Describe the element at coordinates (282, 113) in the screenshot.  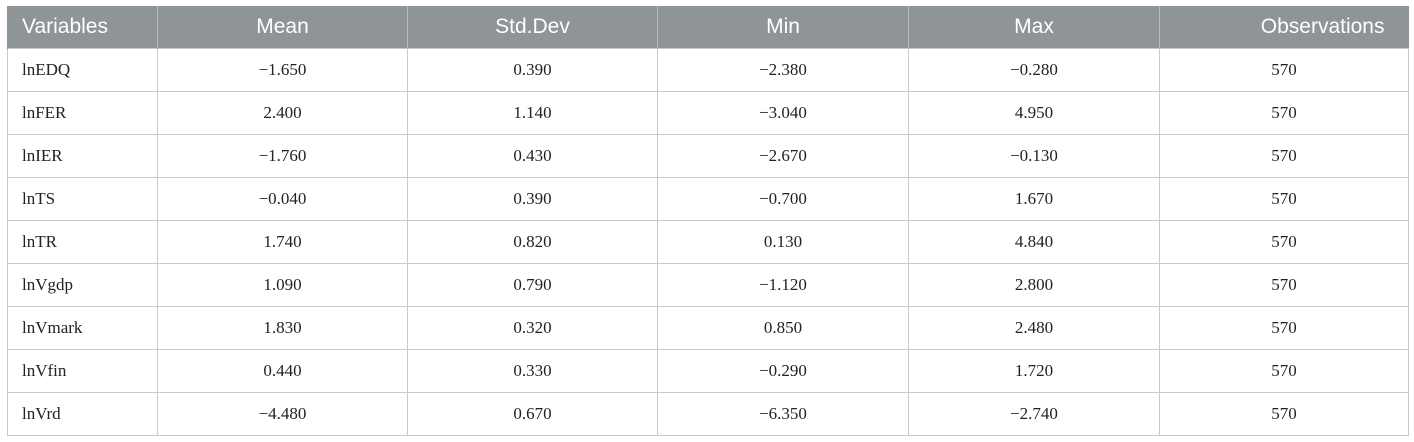
I see `cell-mean: 2.400` at that location.